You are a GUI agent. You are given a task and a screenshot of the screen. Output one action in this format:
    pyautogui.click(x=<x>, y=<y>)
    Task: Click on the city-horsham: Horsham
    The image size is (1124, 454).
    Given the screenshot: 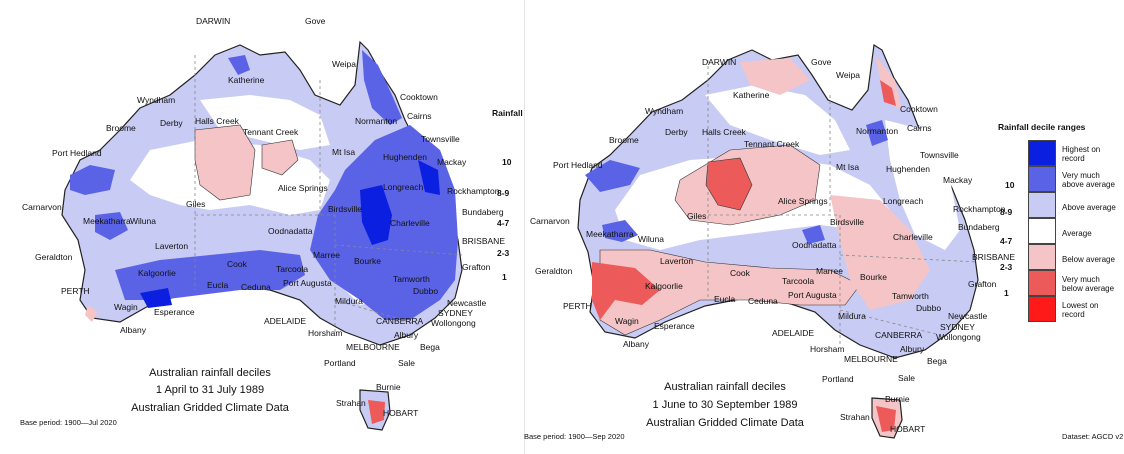 What is the action you would take?
    pyautogui.click(x=827, y=349)
    